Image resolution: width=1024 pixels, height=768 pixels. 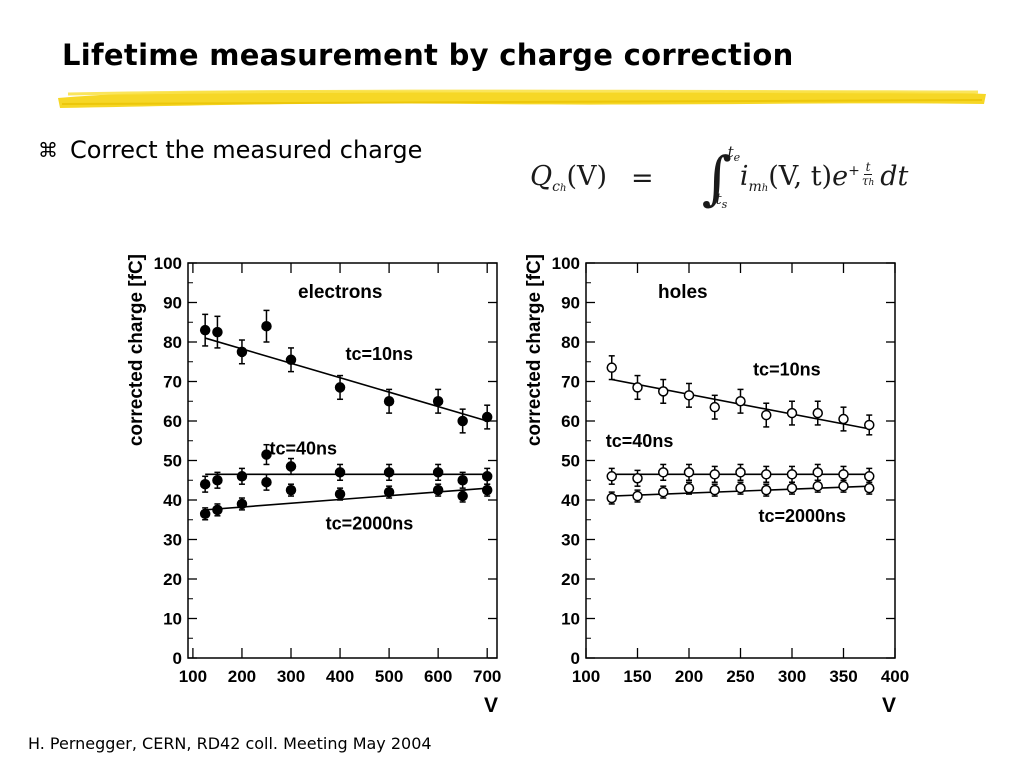 I want to click on eq-differential: dt, so click(x=894, y=176).